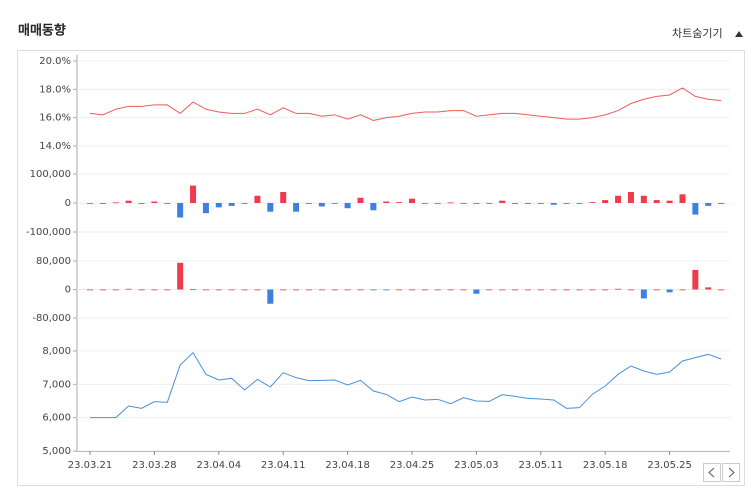 Image resolution: width=755 pixels, height=497 pixels. Describe the element at coordinates (283, 465) in the screenshot. I see `x-tick-label: 23.04.11` at that location.